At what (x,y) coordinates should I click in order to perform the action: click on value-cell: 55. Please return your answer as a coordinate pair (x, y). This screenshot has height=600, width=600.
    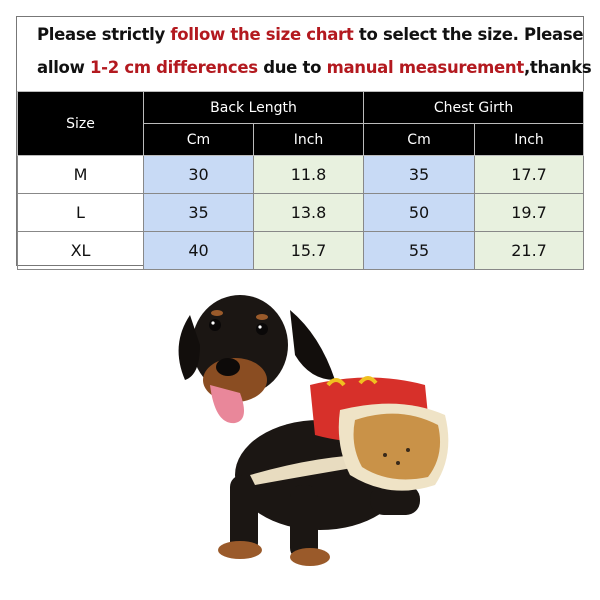
    Looking at the image, I should click on (419, 250).